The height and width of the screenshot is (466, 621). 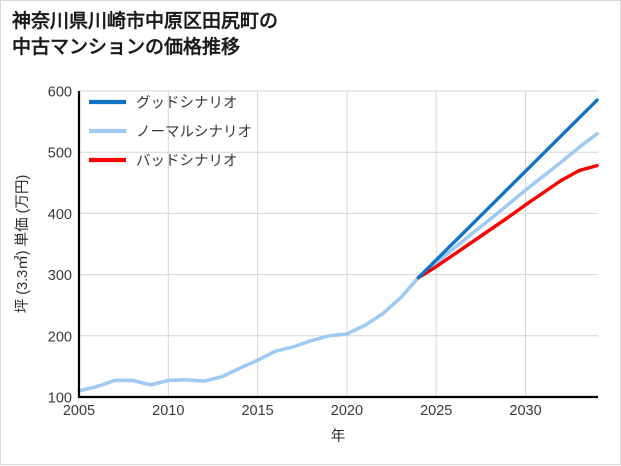 I want to click on chart-title-line-1: 神奈川県川崎市中原区田尻町の, so click(x=145, y=21).